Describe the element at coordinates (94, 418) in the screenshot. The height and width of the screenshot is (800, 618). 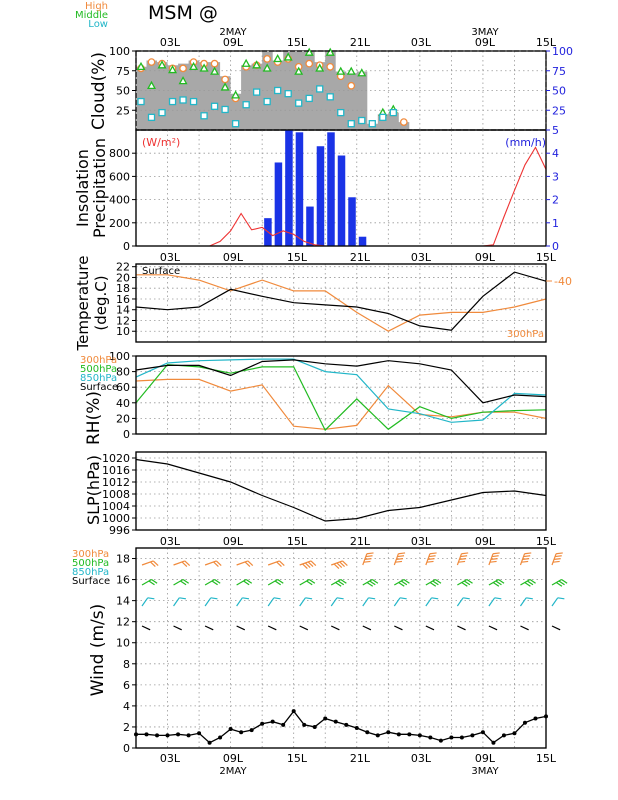
I see `rh-ylabel: RH(%)` at that location.